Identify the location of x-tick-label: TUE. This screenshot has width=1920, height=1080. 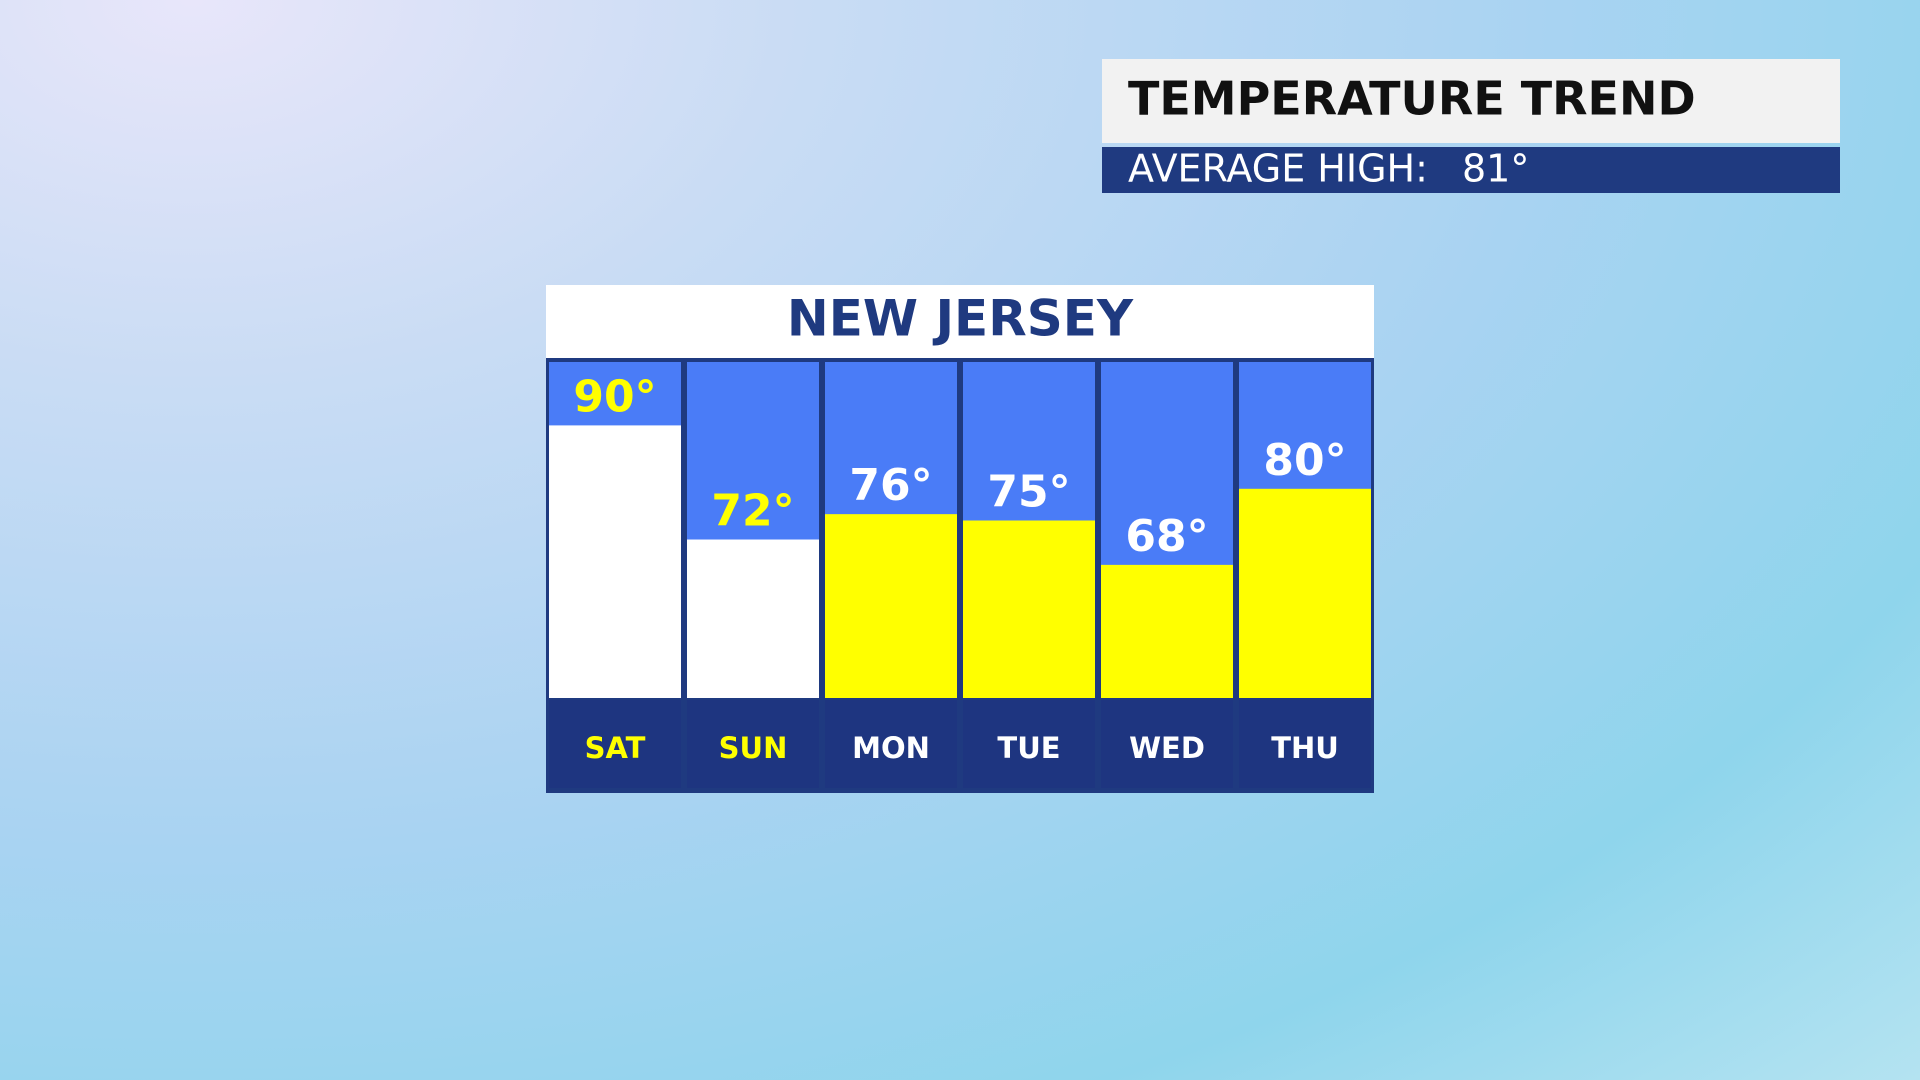
(1028, 748).